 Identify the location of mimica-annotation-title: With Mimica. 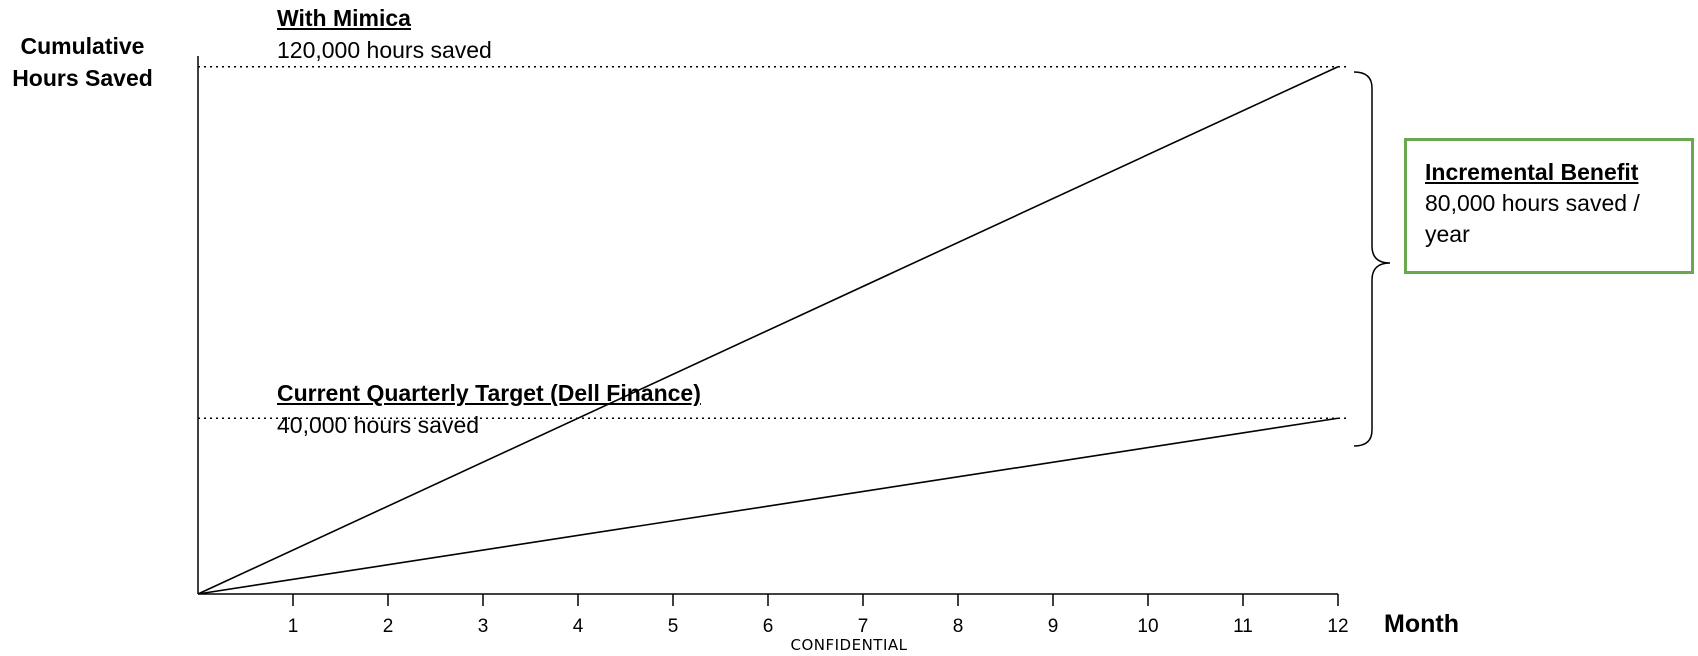
(344, 18).